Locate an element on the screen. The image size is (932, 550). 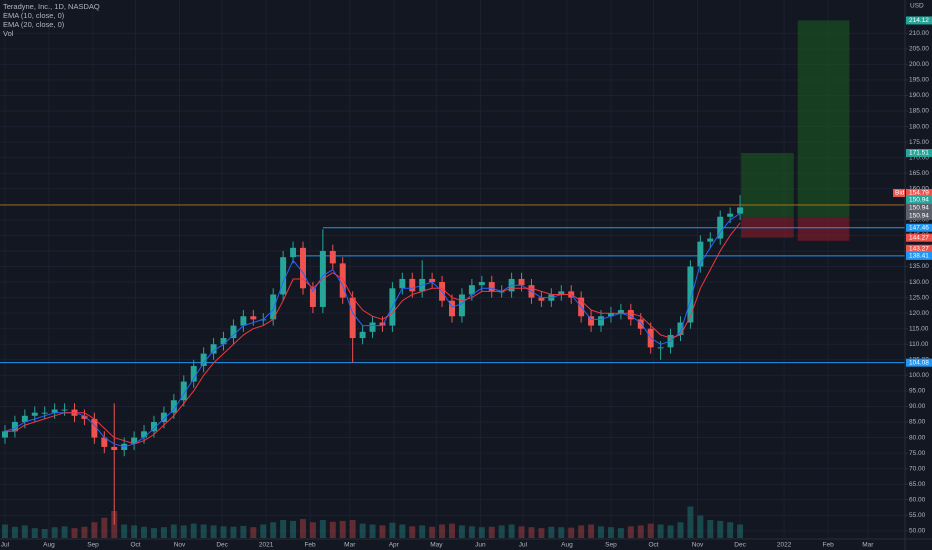
x-tick-label: Jun is located at coordinates (480, 545).